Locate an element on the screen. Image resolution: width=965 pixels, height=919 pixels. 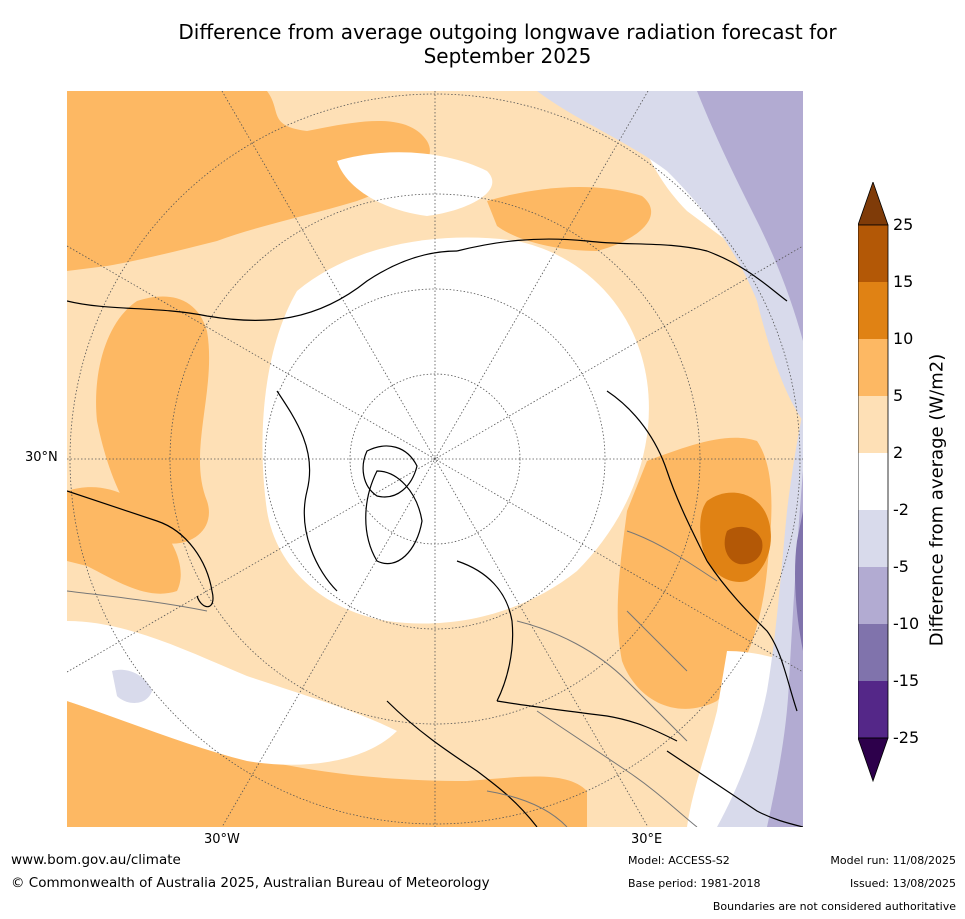
anomaly-pacific-negative-light is located at coordinates (760, 619).